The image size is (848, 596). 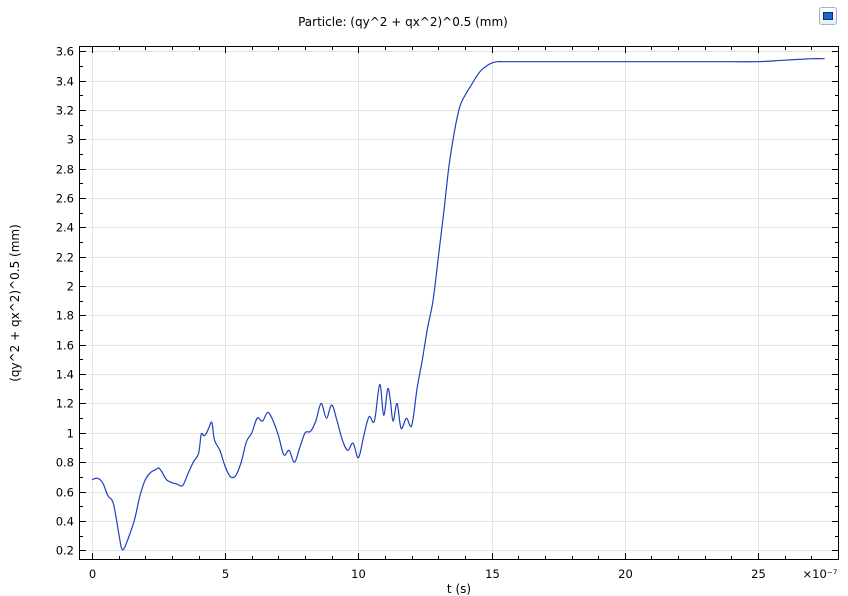 I want to click on x-tick-labels: 0 5 10 15 20 25, so click(x=427, y=574).